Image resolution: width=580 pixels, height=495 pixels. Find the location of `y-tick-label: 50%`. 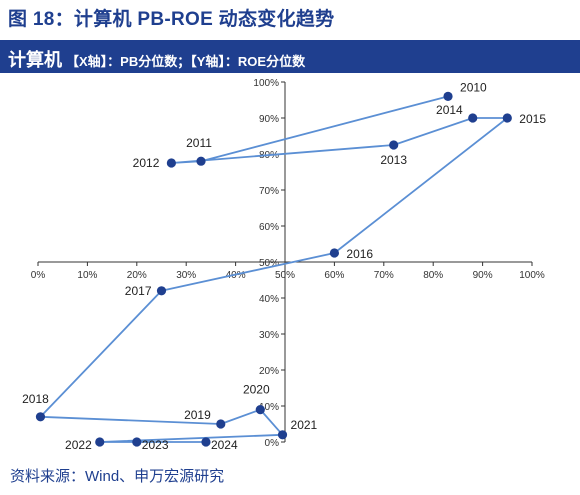

y-tick-label: 50% is located at coordinates (269, 263).